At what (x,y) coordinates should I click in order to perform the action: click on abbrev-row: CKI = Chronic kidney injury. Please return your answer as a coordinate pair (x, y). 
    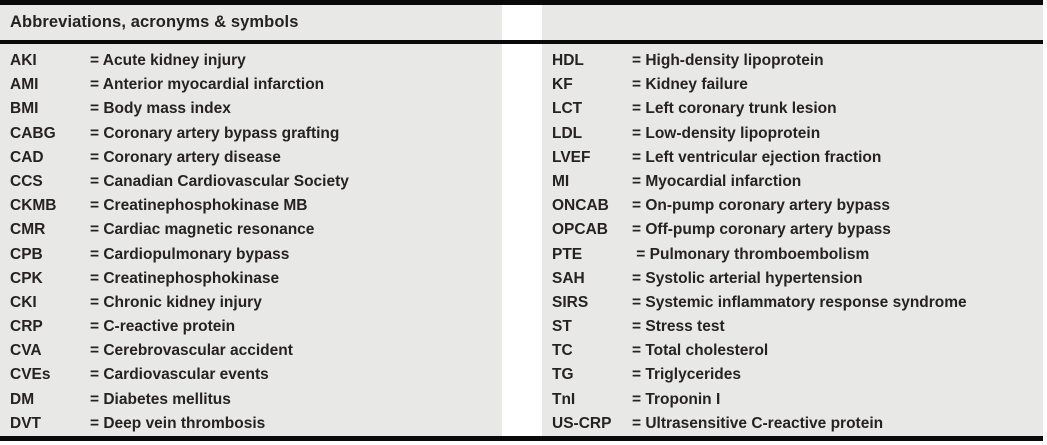
    Looking at the image, I should click on (251, 303).